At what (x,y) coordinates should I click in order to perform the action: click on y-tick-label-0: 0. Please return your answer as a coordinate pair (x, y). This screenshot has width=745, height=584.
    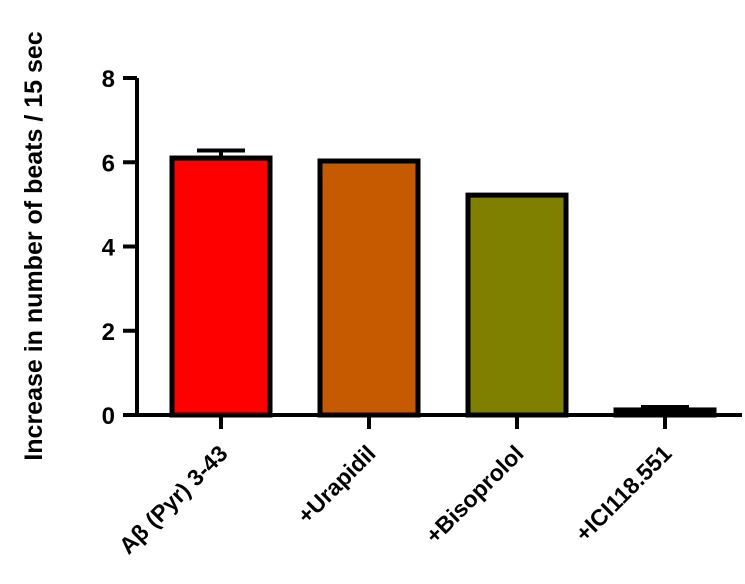
    Looking at the image, I should click on (108, 416).